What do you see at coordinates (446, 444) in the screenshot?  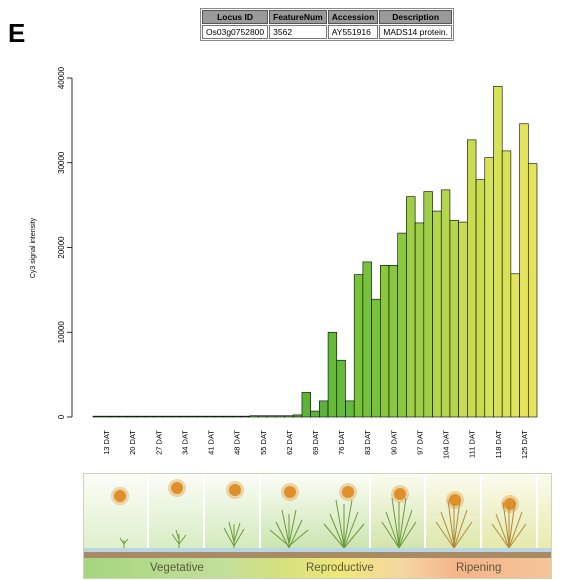 I see `x-tick-label: 104 DAT` at bounding box center [446, 444].